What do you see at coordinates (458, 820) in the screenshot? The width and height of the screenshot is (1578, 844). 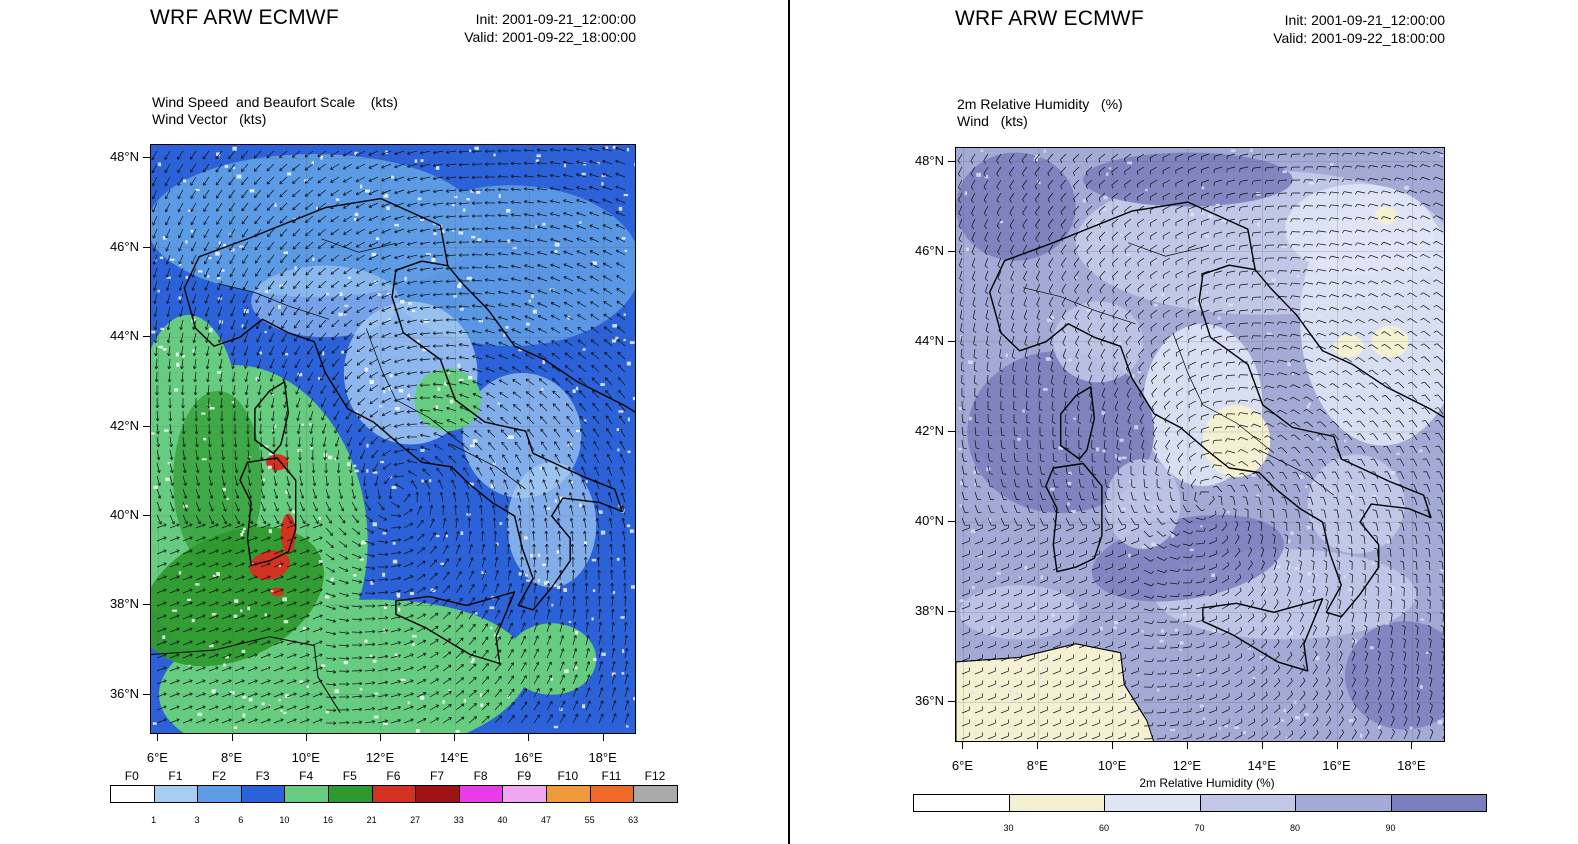 I see `legend-value: 33` at bounding box center [458, 820].